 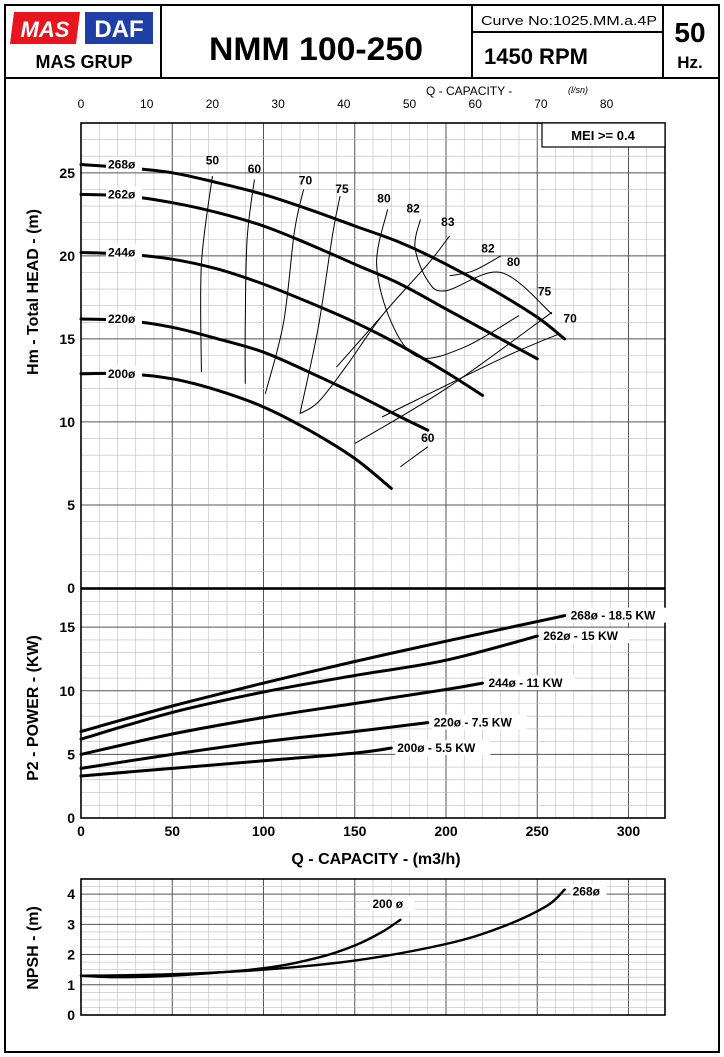 What do you see at coordinates (278, 104) in the screenshot?
I see `top-xtick: 30` at bounding box center [278, 104].